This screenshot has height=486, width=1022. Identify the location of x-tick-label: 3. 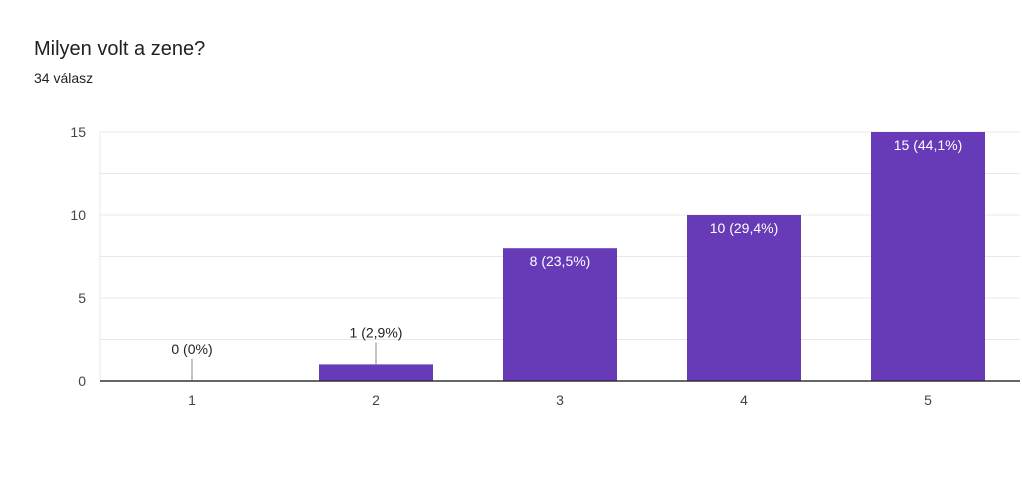
(560, 400).